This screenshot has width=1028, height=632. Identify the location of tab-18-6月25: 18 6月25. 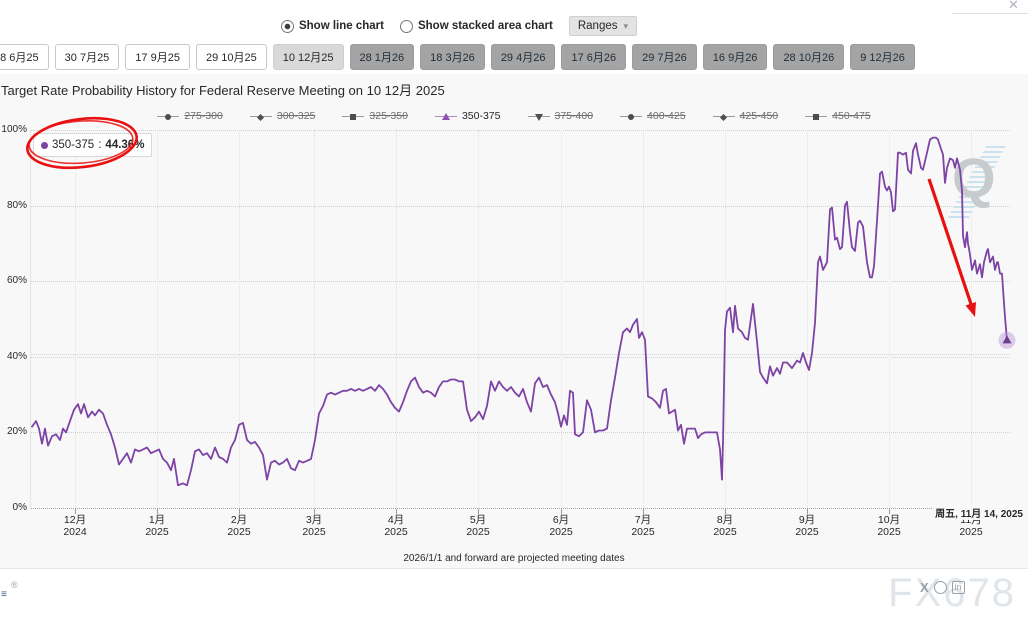
(24, 57).